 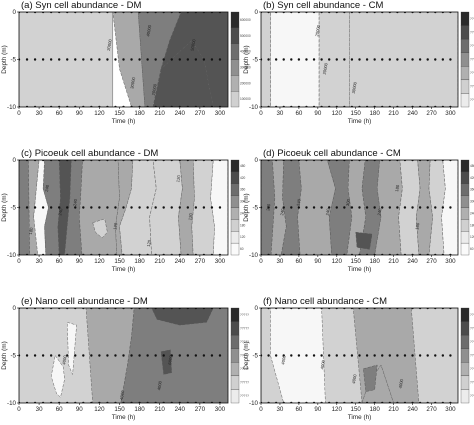 What do you see at coordinates (123, 355) in the screenshot?
I see `contour-field` at bounding box center [123, 355].